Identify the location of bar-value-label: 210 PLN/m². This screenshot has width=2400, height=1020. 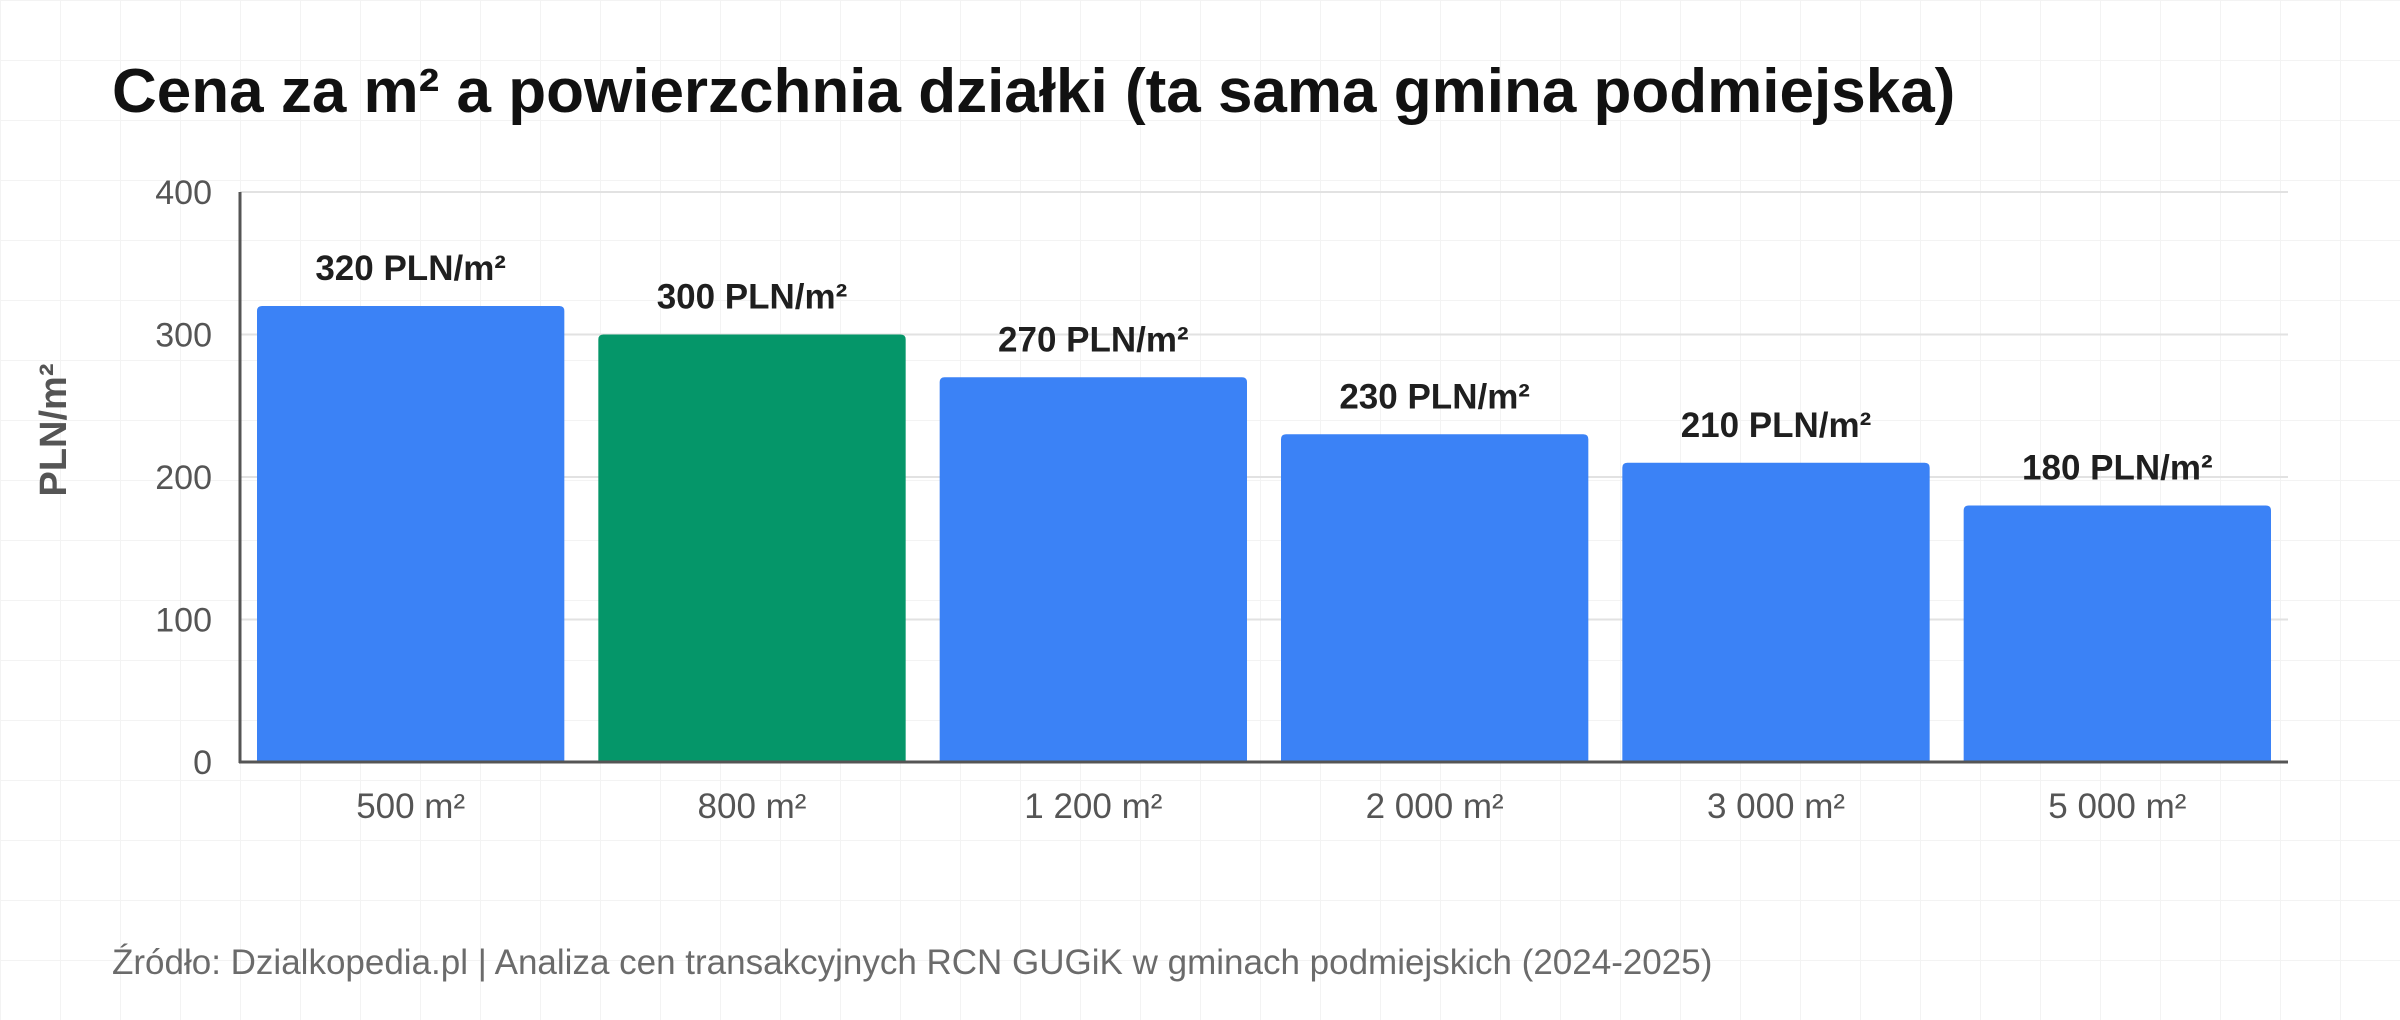
(1776, 425).